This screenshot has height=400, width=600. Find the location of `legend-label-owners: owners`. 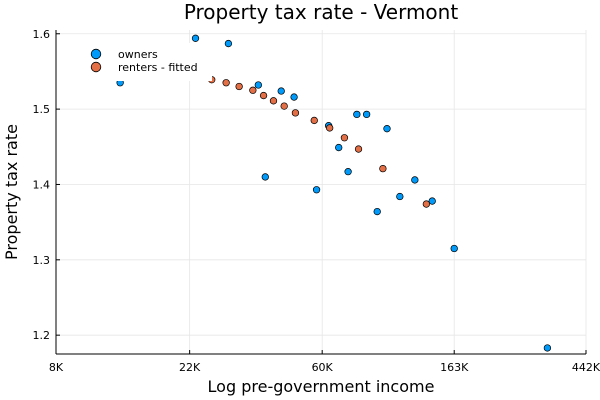

legend-label-owners: owners is located at coordinates (138, 54).